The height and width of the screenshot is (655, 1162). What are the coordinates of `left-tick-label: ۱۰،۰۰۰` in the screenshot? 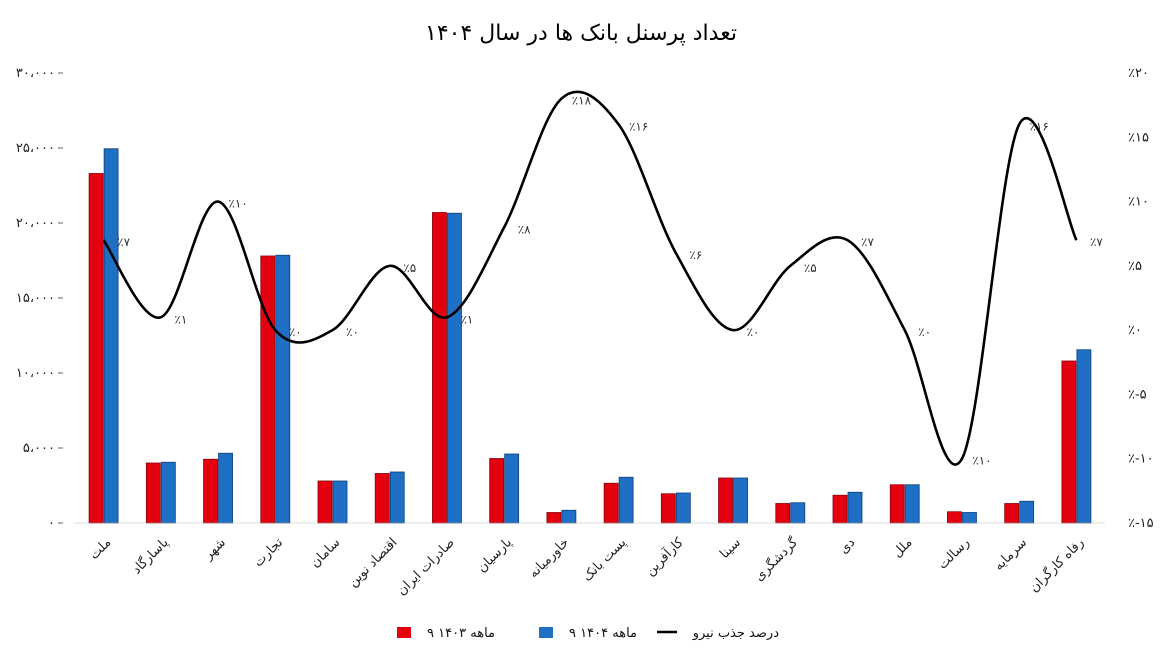 It's located at (35, 373).